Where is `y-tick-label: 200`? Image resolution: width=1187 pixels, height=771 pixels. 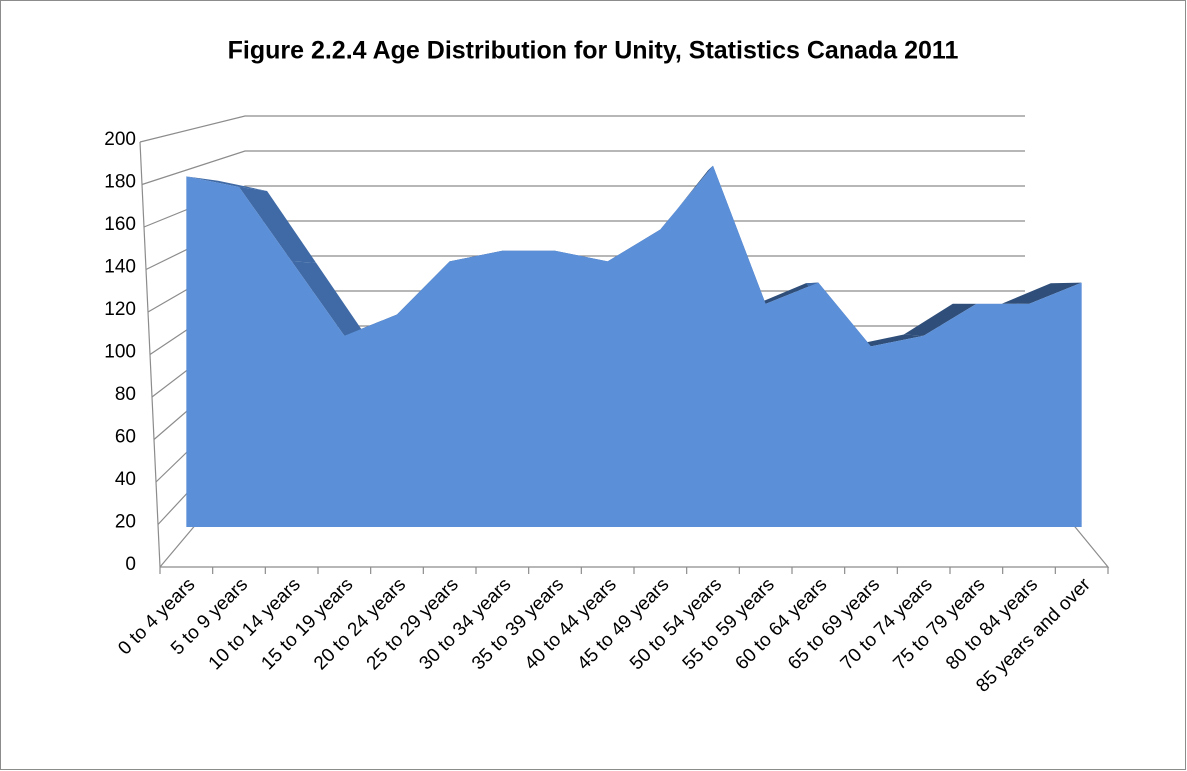
y-tick-label: 200 is located at coordinates (120, 139).